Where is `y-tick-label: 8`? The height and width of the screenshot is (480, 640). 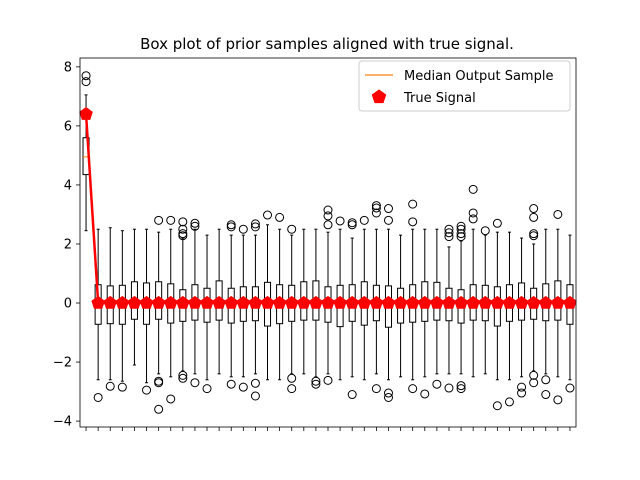
y-tick-label: 8 is located at coordinates (68, 67).